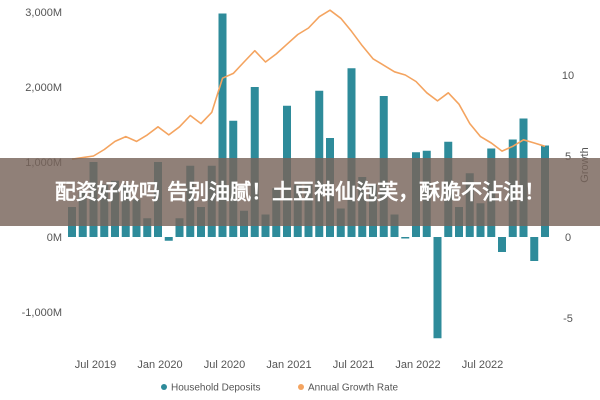 The image size is (600, 400). I want to click on caption-text: 配资好做吗 告别油腻！土豆神仙泡芙，酥脆不沾油！, so click(300, 192).